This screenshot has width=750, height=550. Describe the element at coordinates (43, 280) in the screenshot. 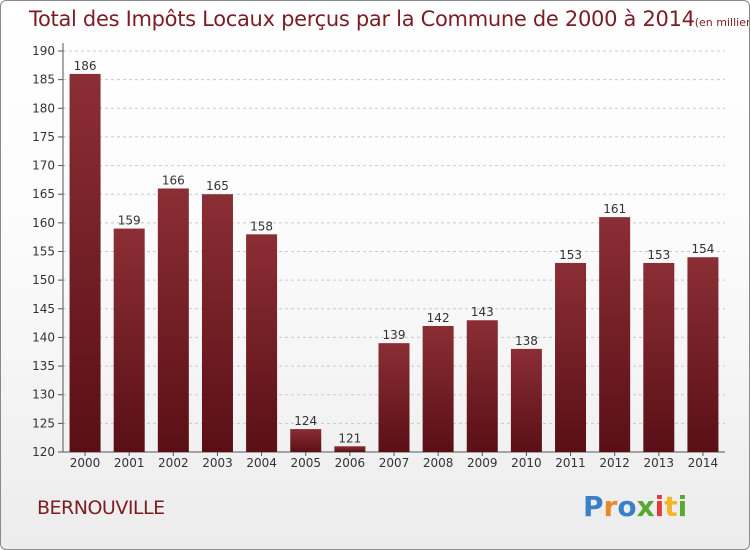

I see `y-tick-label: 150` at that location.